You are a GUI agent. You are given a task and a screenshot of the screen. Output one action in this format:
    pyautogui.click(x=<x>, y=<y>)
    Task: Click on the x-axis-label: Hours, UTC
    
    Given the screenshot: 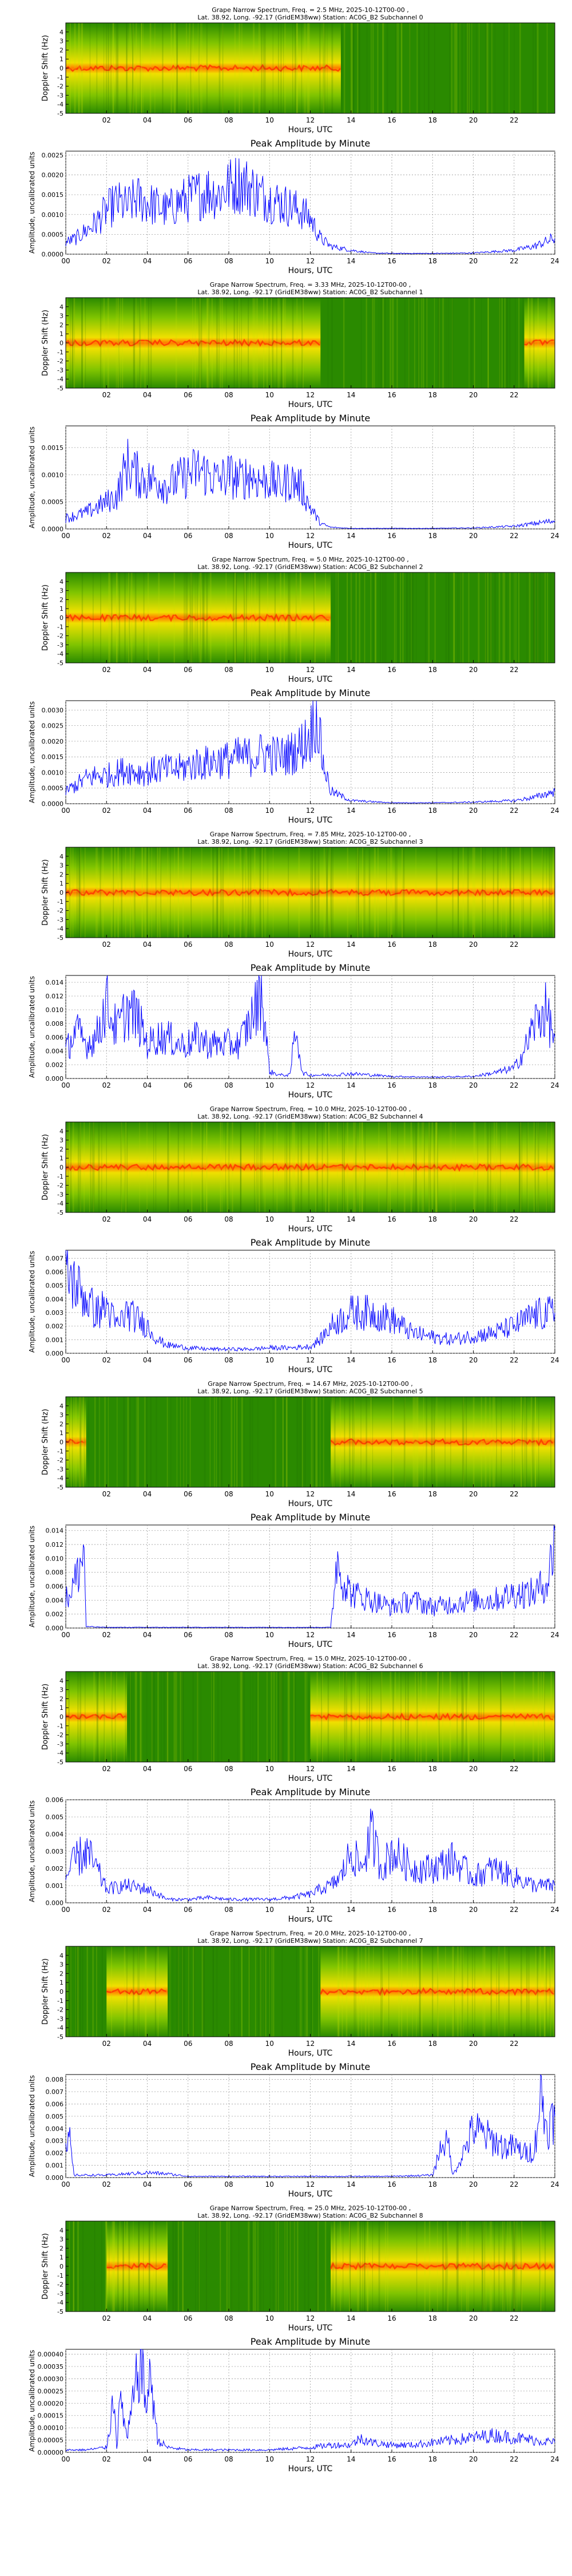 What is the action you would take?
    pyautogui.click(x=310, y=679)
    